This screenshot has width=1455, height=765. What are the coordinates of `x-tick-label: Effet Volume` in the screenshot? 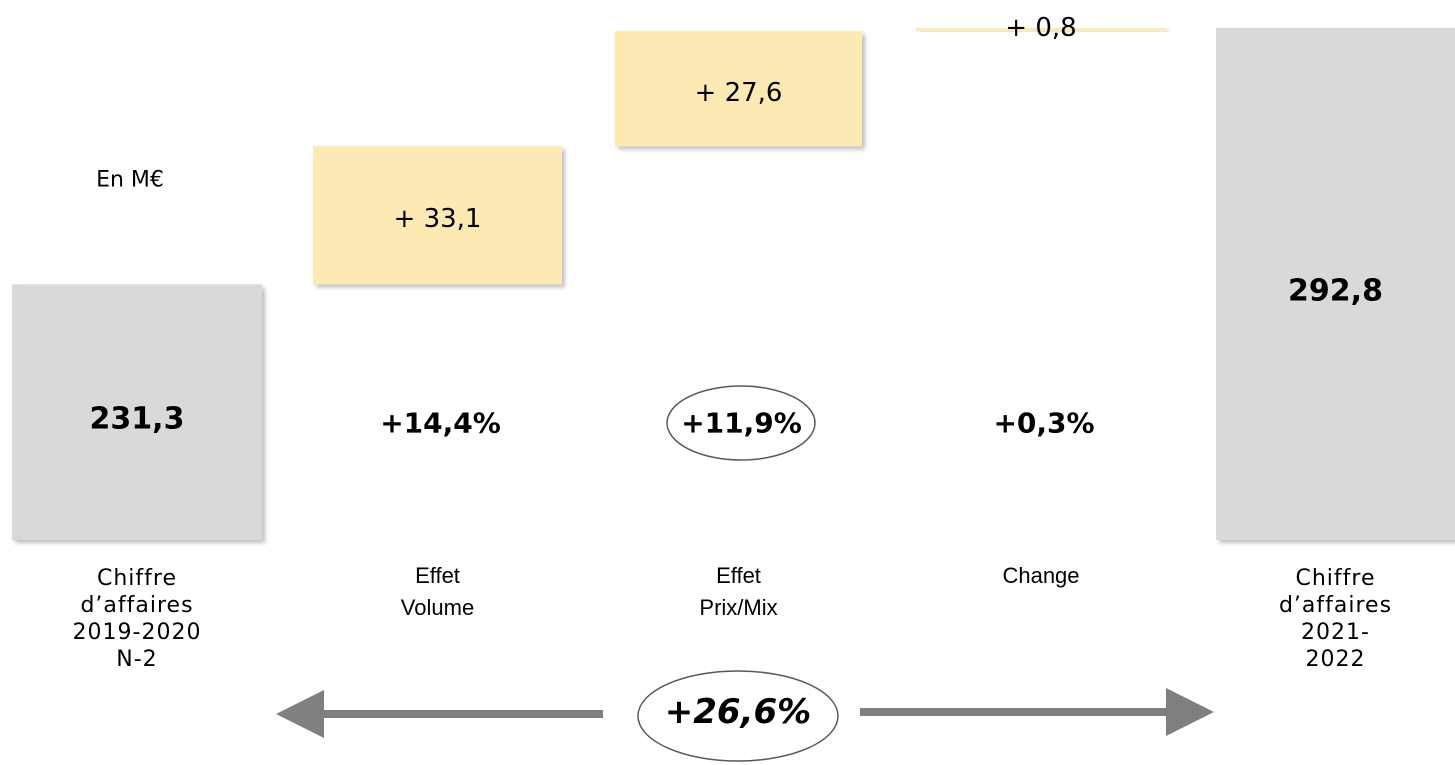 It's located at (437, 591).